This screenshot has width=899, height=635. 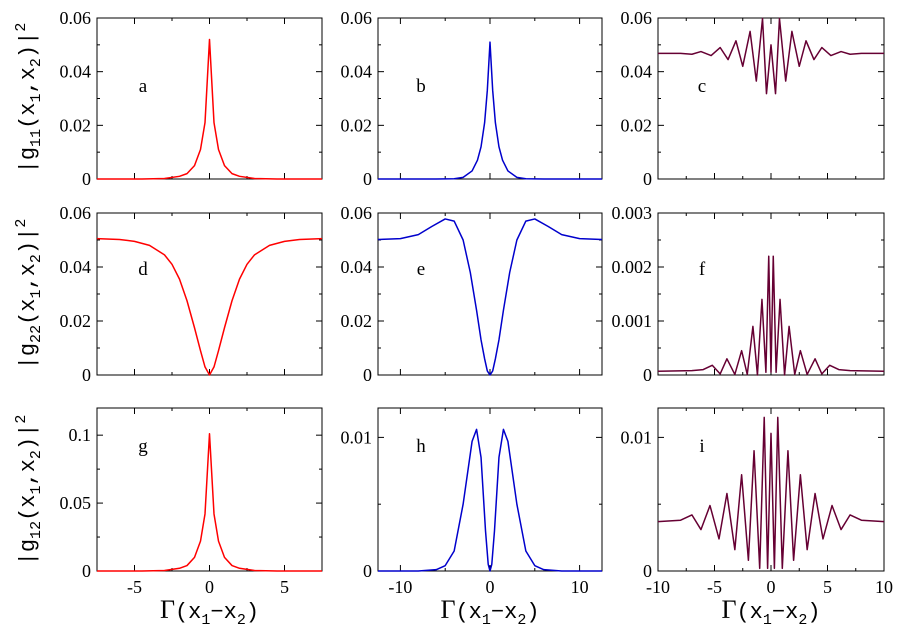 What do you see at coordinates (632, 321) in the screenshot?
I see `ytick-label: 0.001` at bounding box center [632, 321].